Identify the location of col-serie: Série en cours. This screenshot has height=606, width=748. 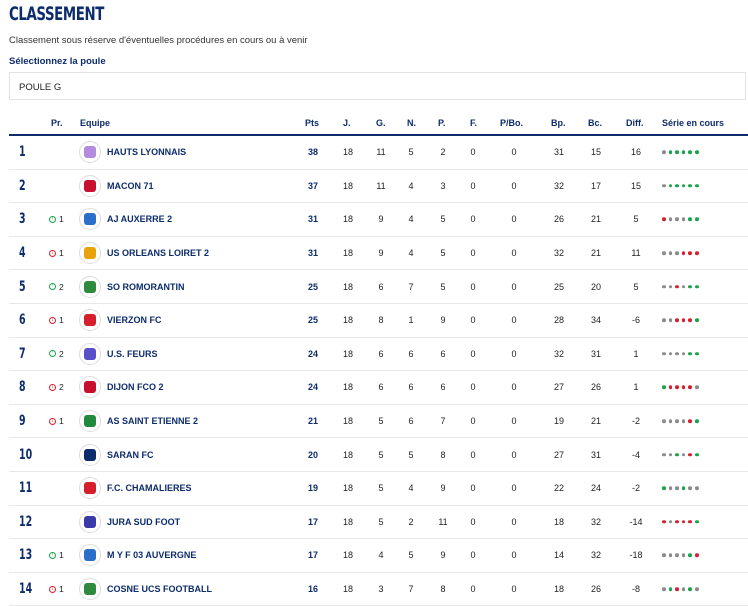
(693, 123).